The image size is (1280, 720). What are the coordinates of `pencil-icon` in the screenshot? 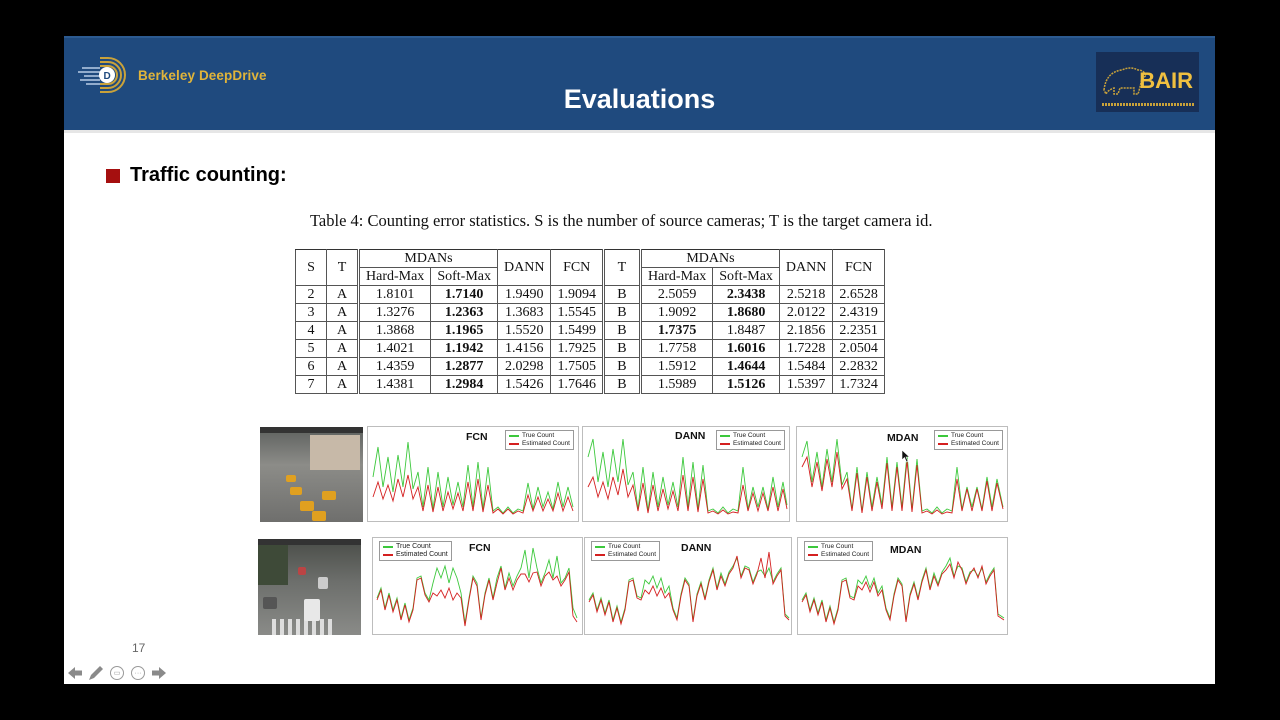 It's located at (96, 673).